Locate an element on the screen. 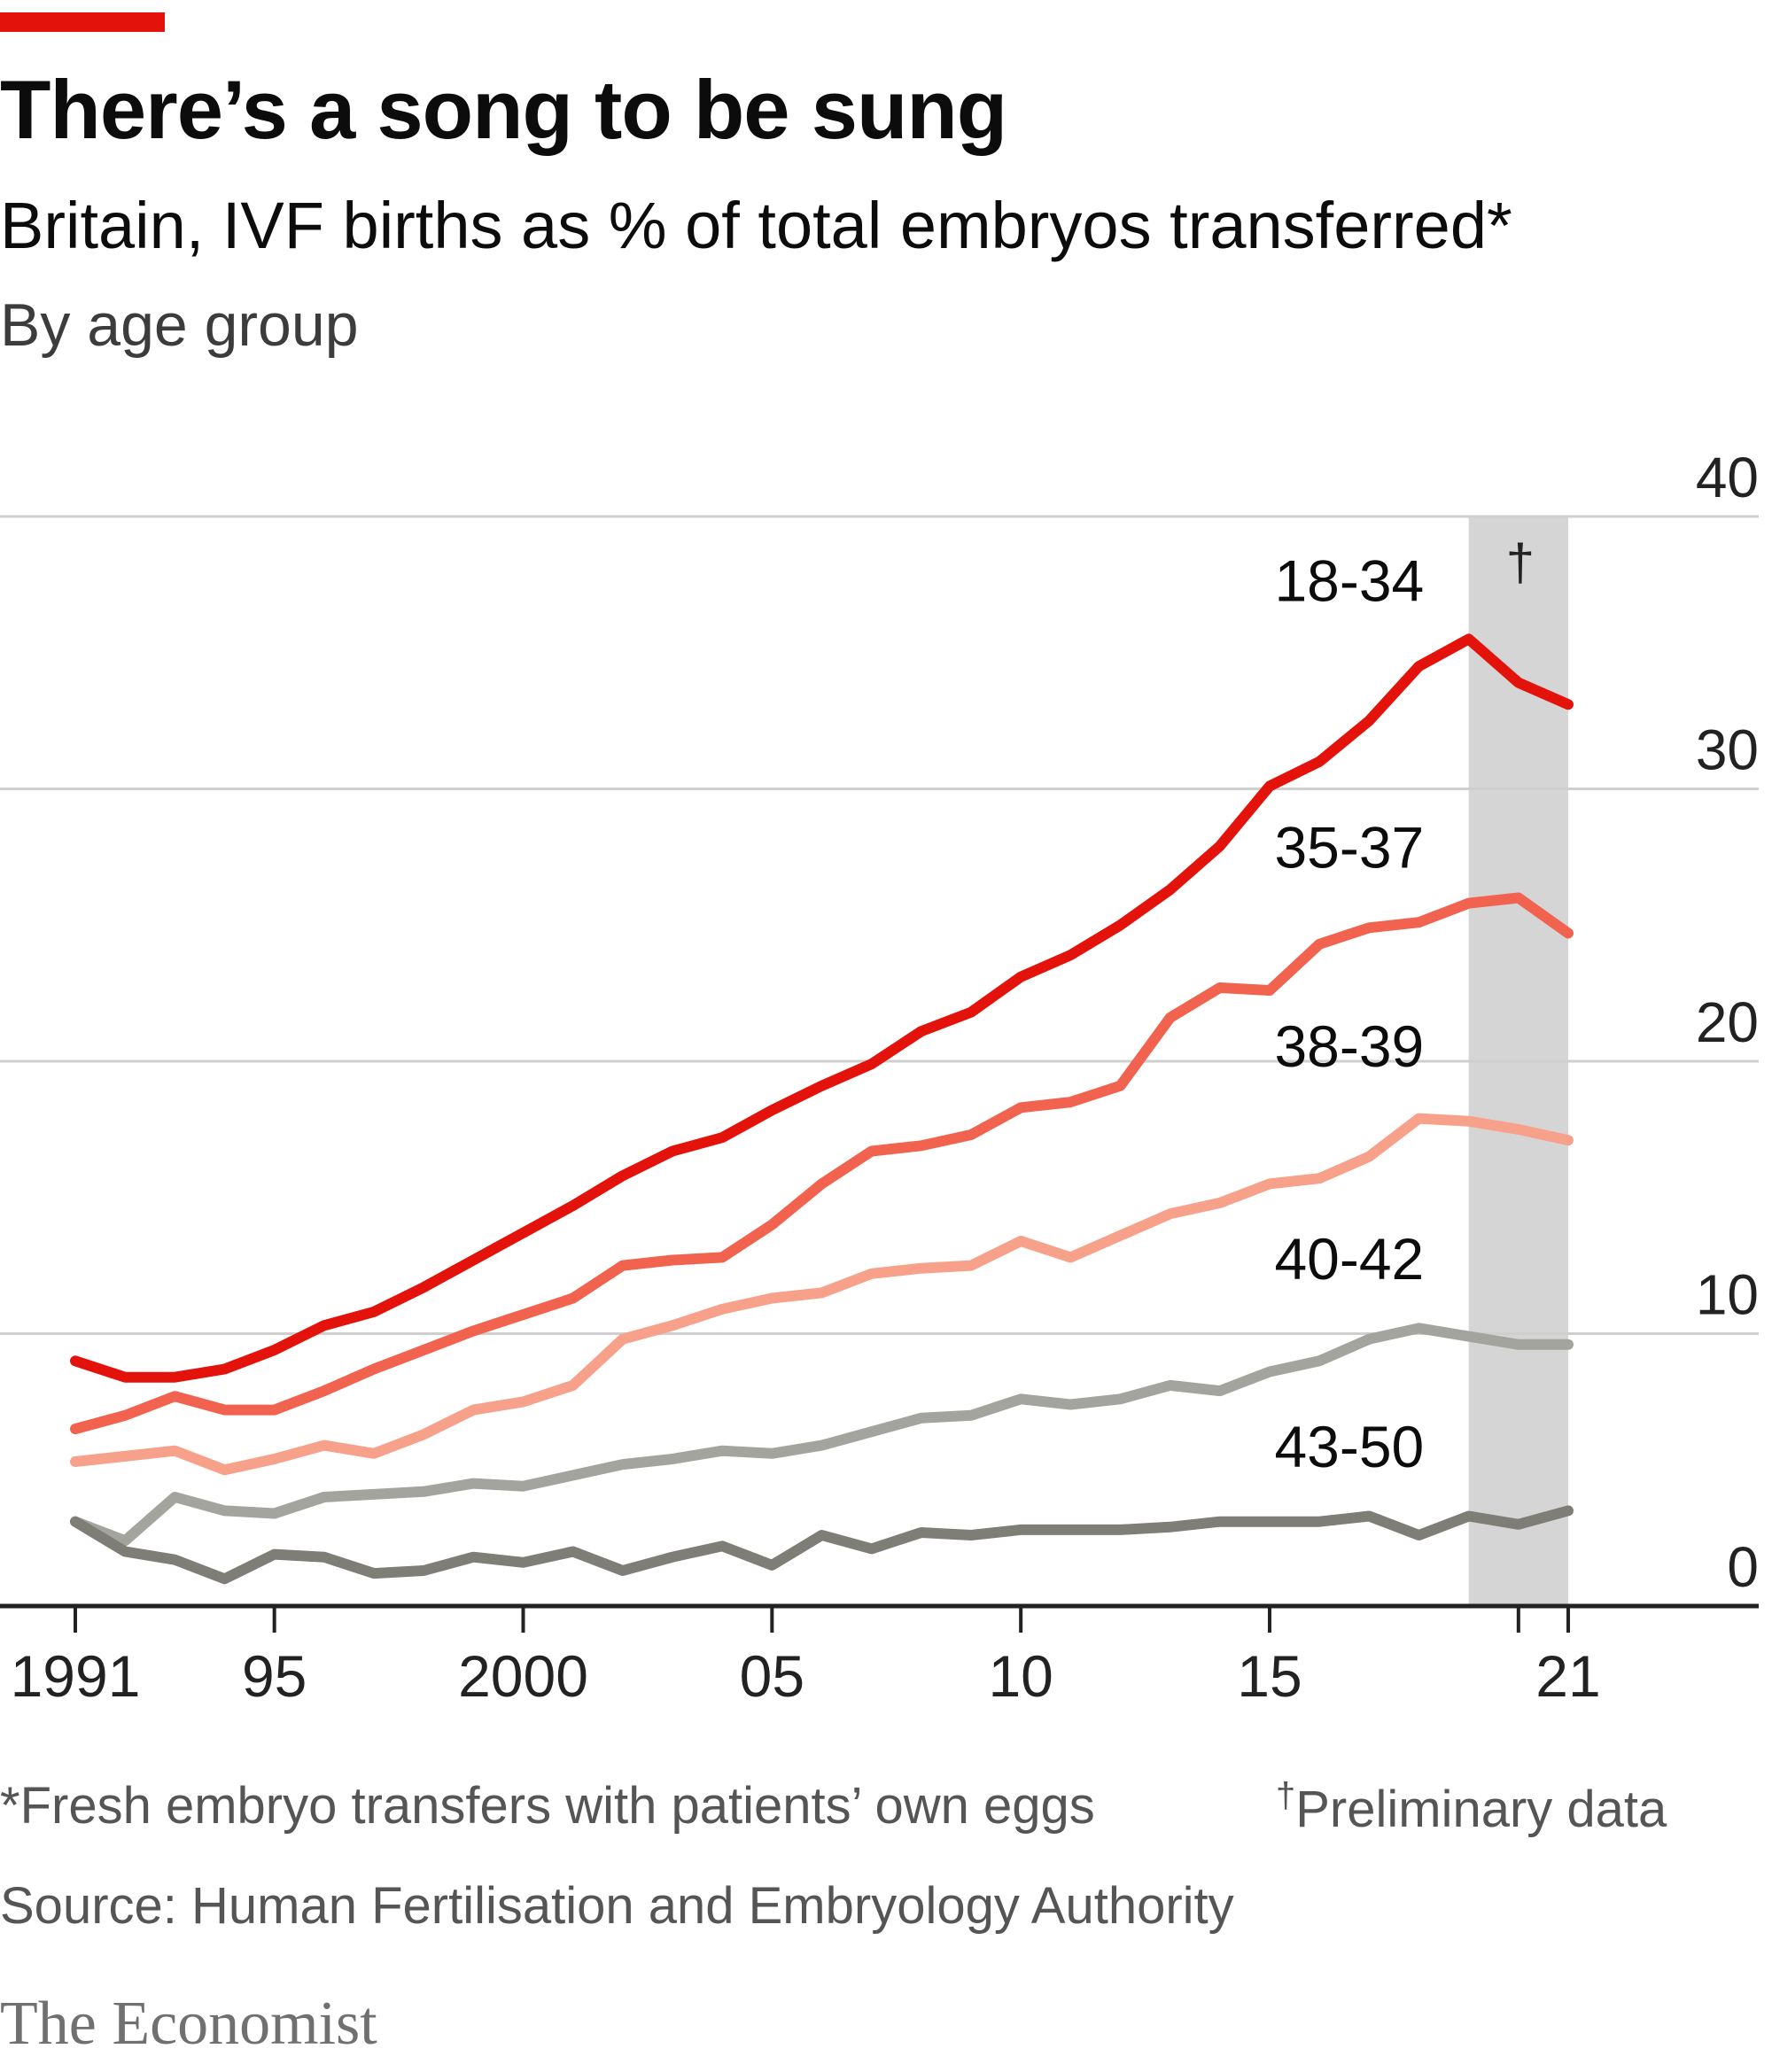  x-tick-label: 21 is located at coordinates (1567, 1676).